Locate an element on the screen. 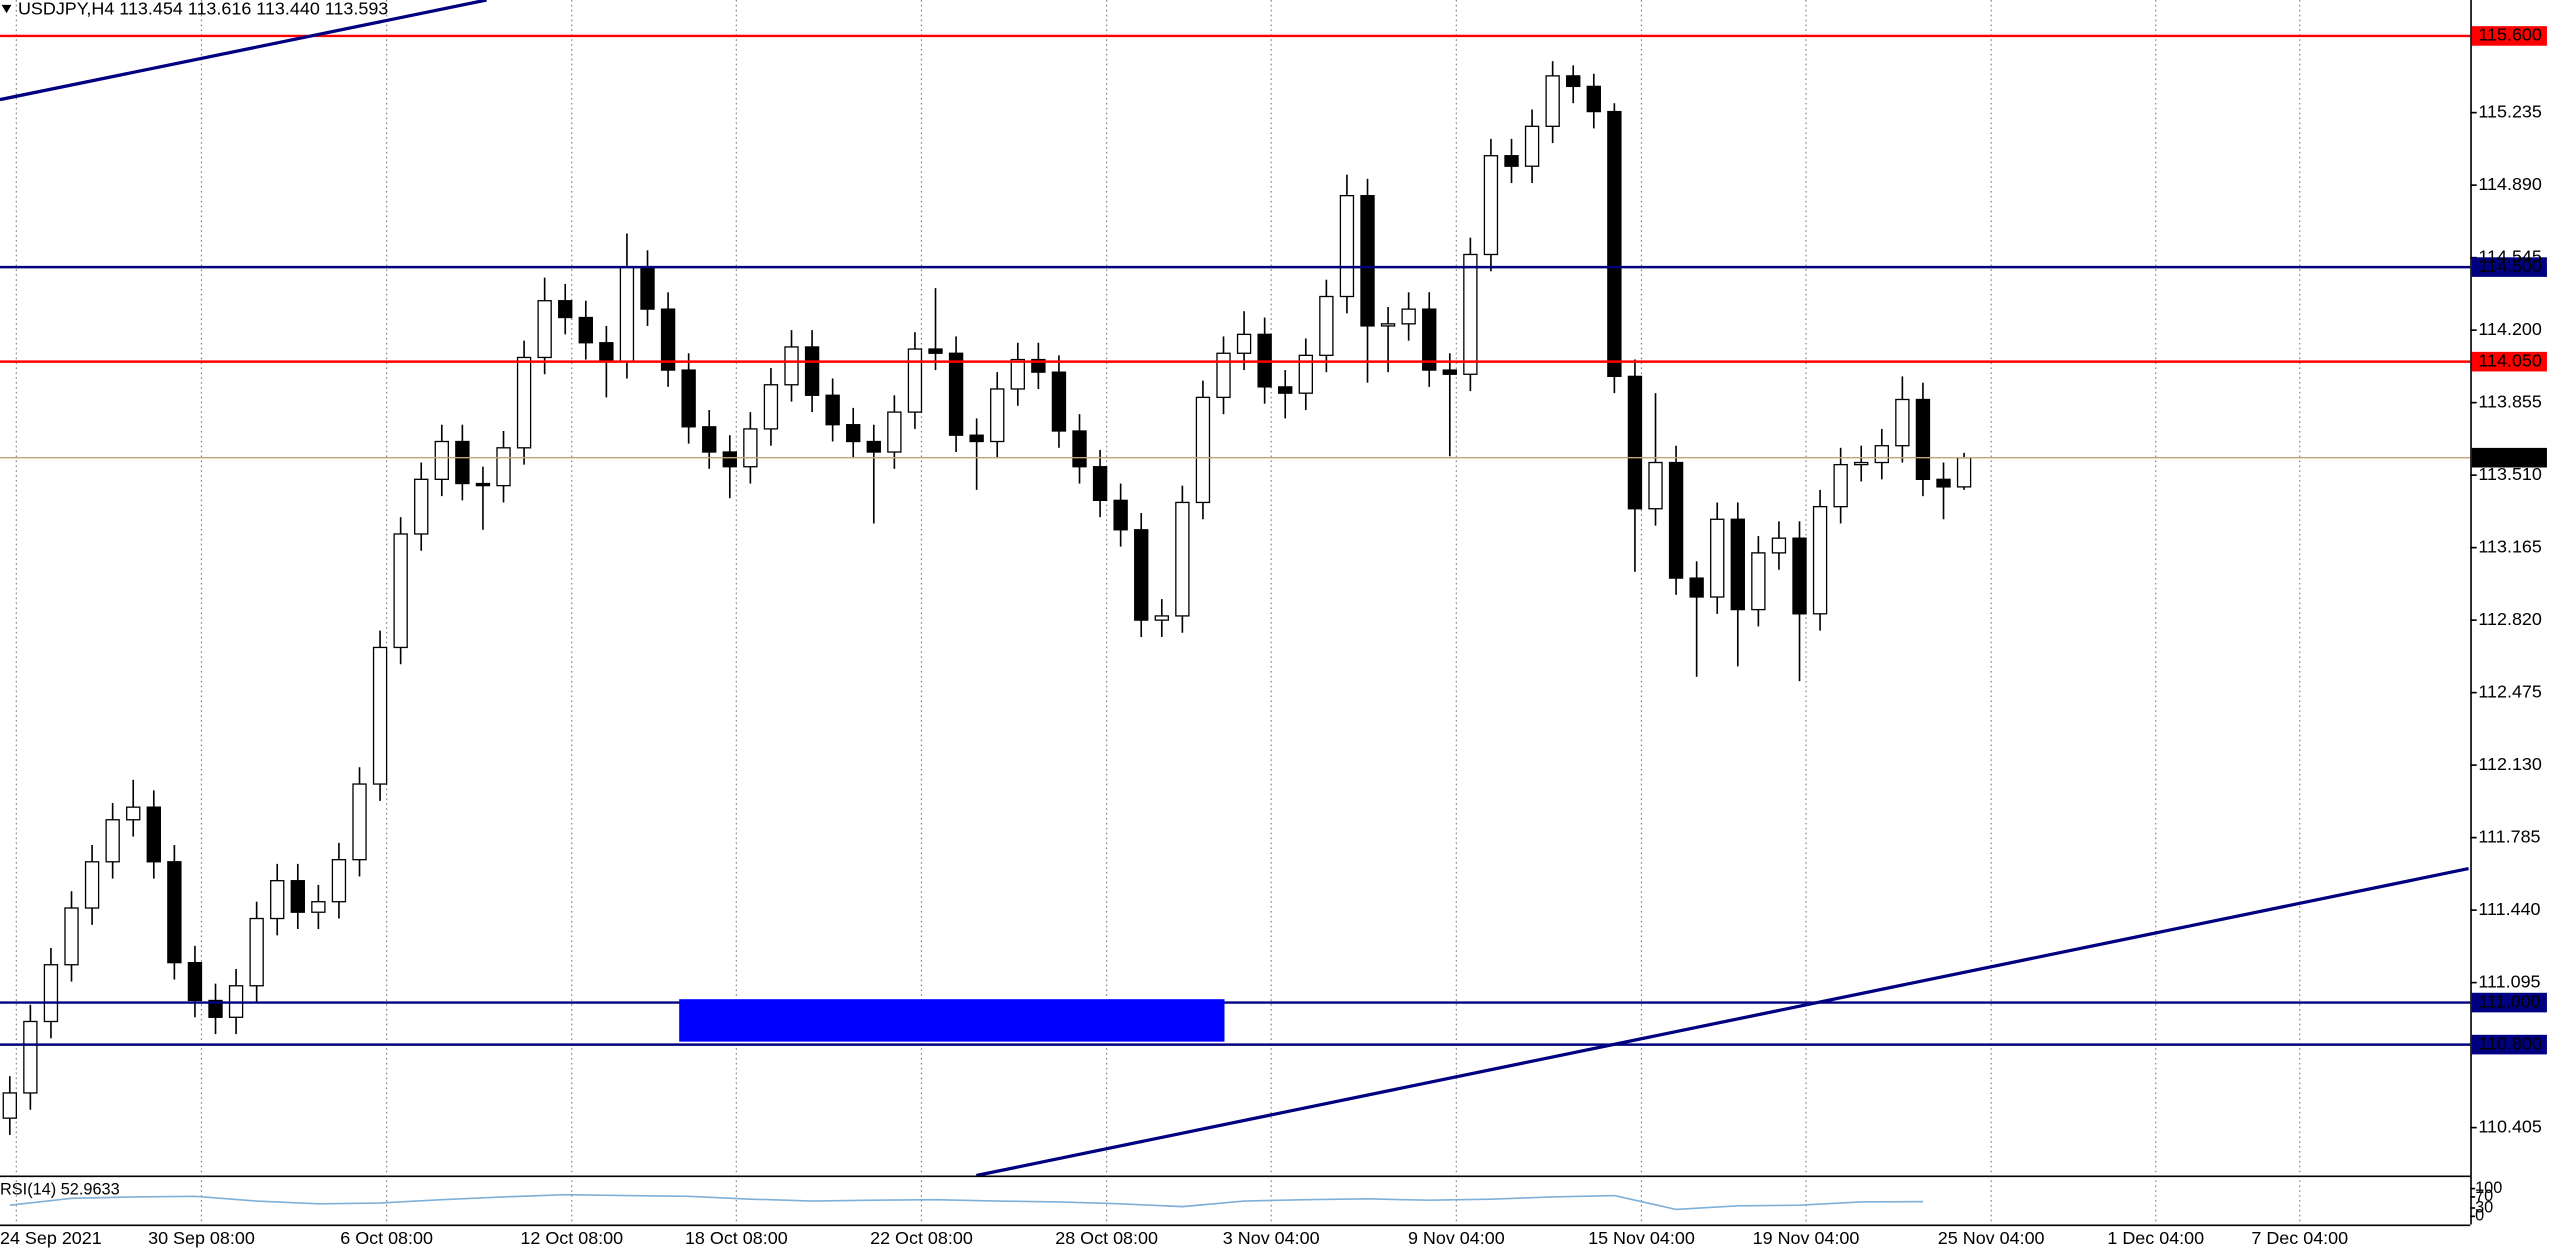  rsi-tick-label: 30 is located at coordinates (2484, 1207).